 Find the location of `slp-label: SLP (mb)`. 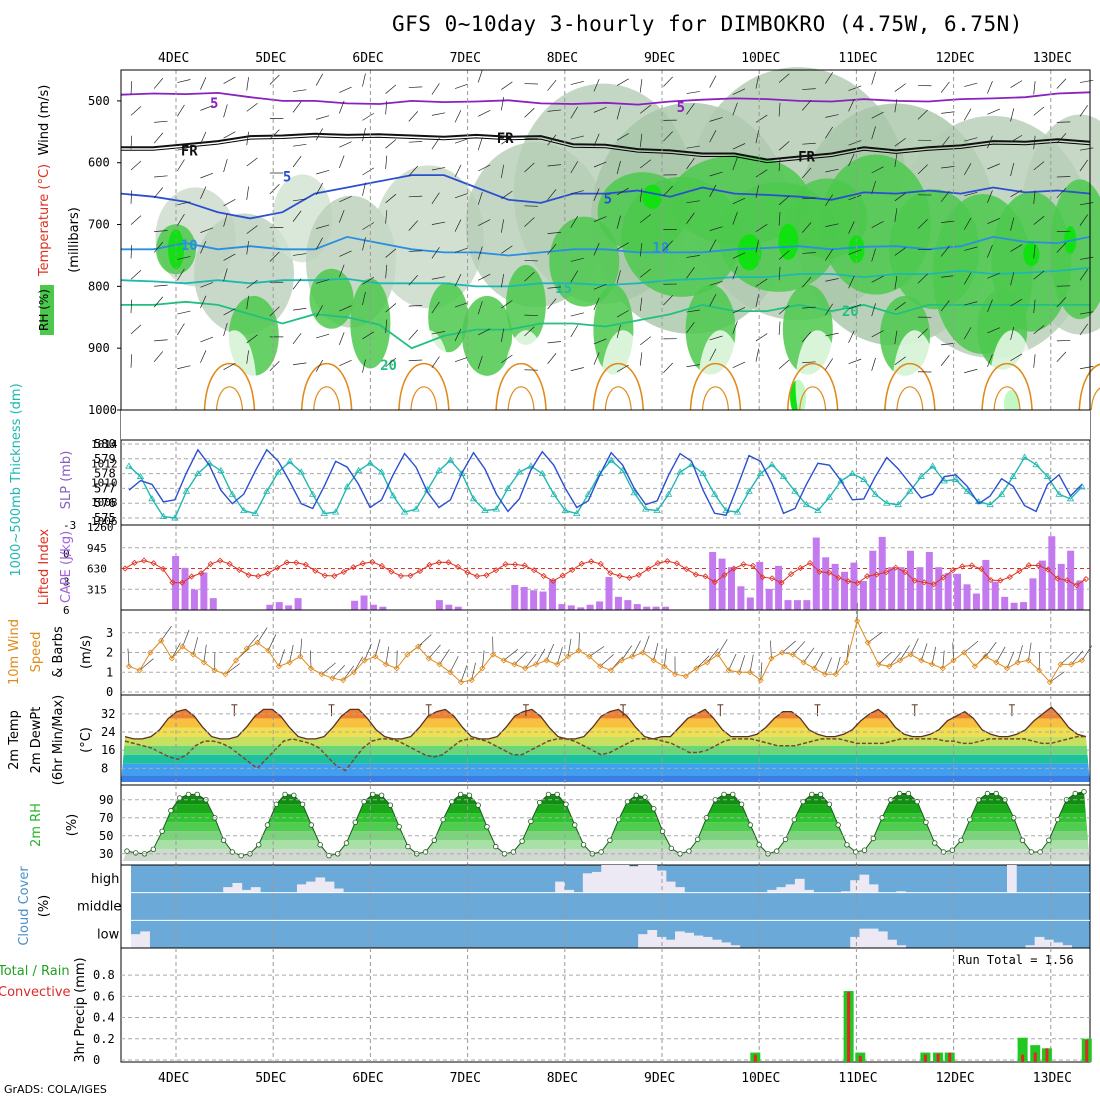

slp-label: SLP (mb) is located at coordinates (66, 480).